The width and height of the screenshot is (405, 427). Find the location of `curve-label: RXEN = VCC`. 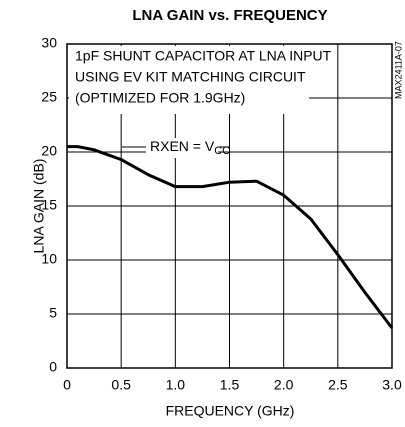

curve-label: RXEN = VCC is located at coordinates (190, 147).